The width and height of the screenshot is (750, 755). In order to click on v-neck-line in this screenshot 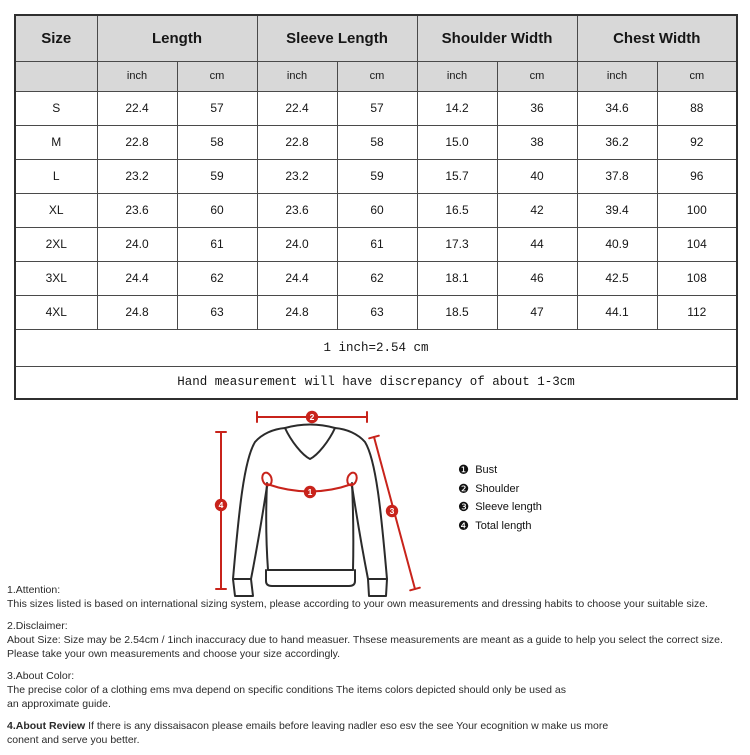, I will do `click(310, 443)`.